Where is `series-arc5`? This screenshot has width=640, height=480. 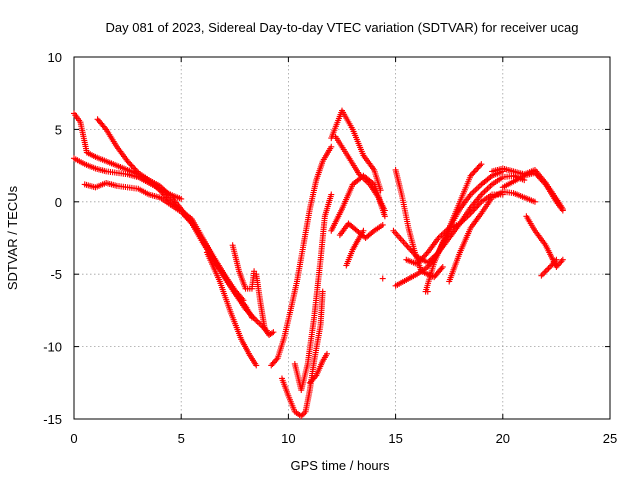 series-arc5 is located at coordinates (231, 309).